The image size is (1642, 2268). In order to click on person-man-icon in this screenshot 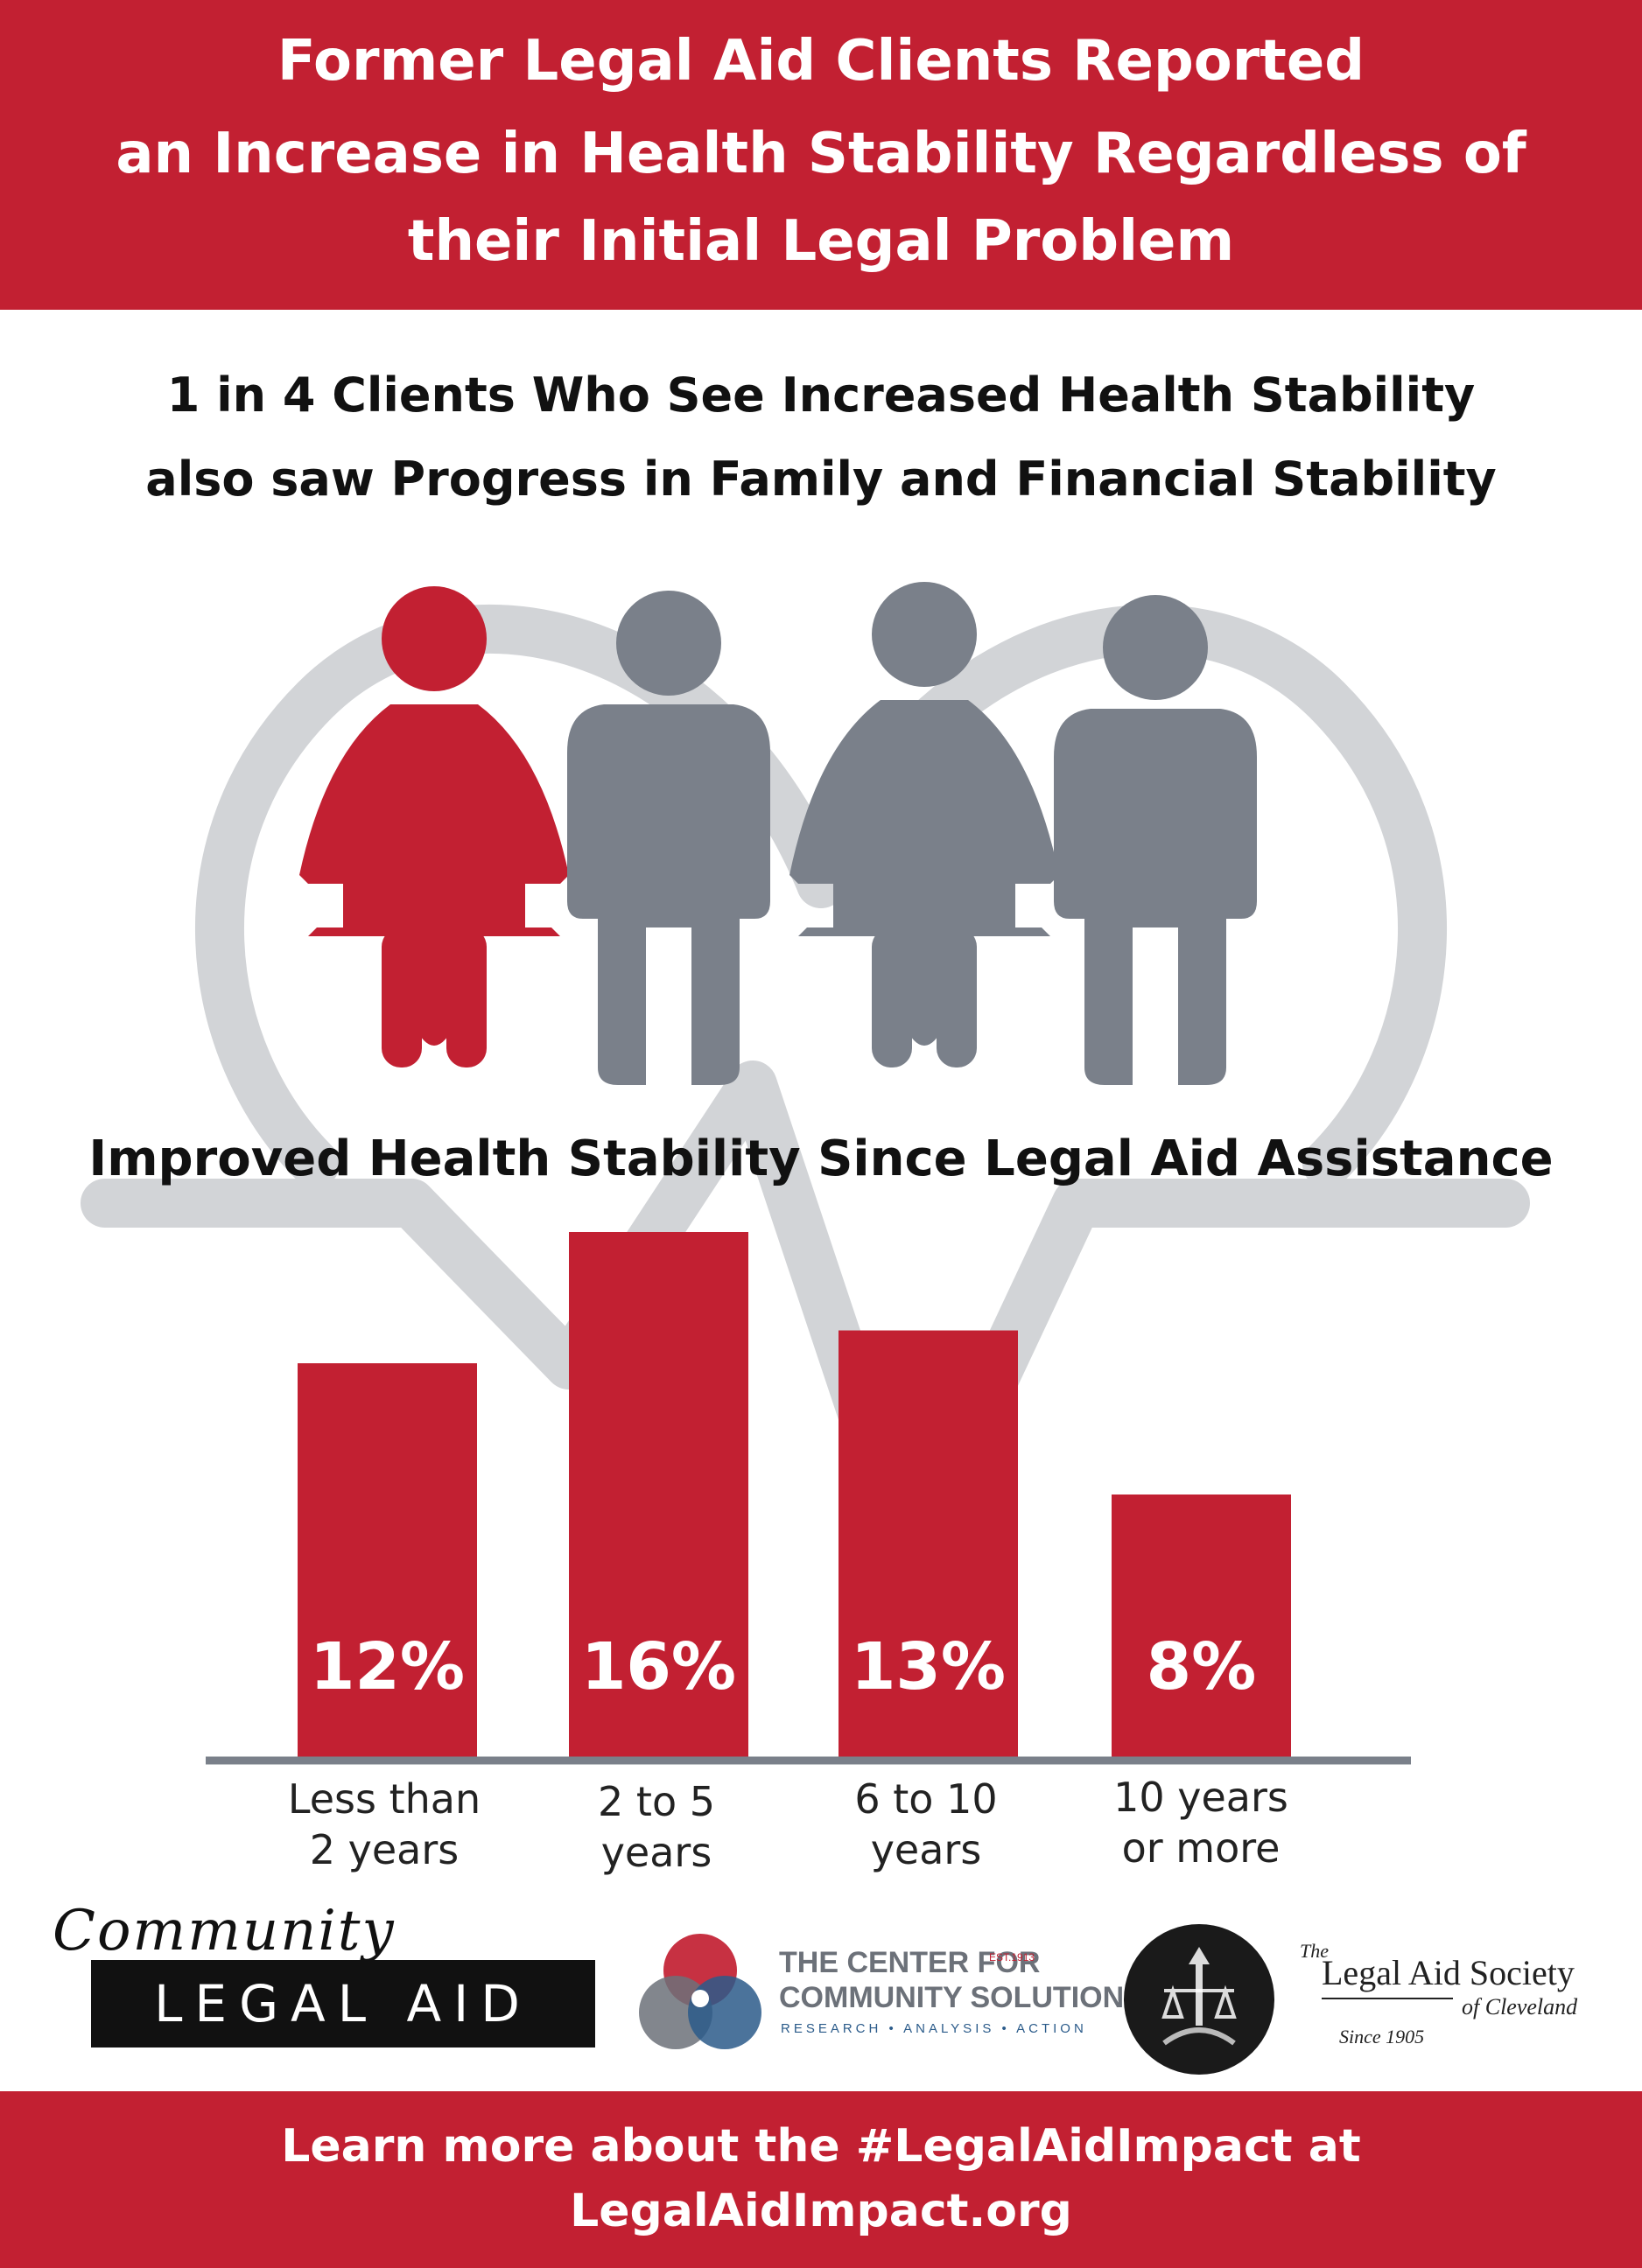, I will do `click(668, 838)`.